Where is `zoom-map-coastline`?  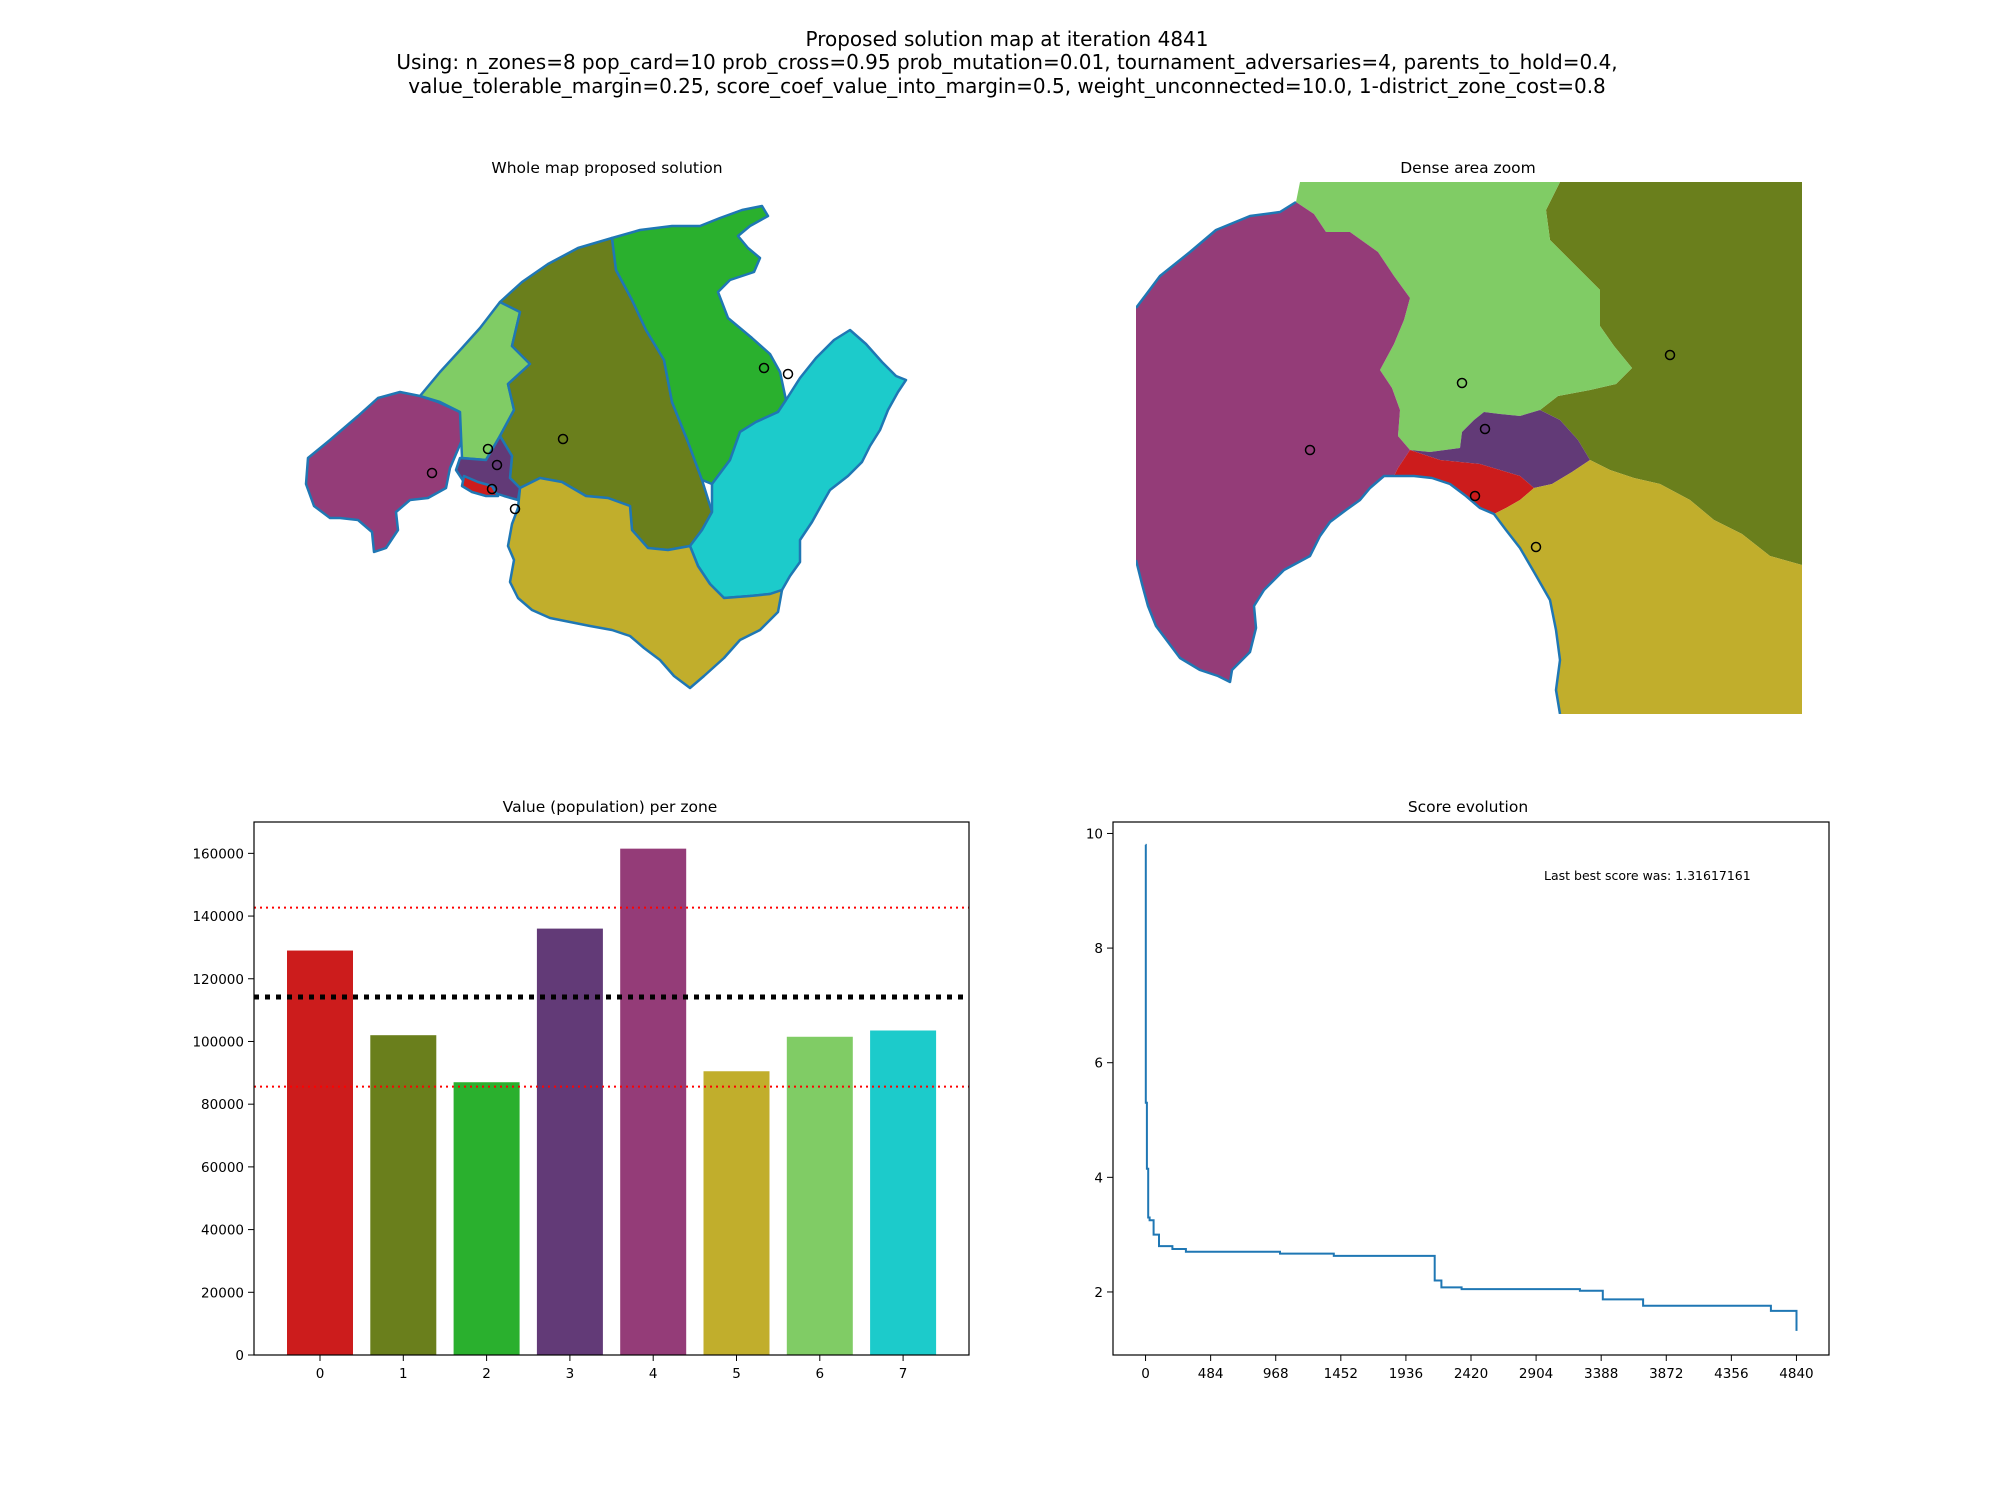 zoom-map-coastline is located at coordinates (1349, 457).